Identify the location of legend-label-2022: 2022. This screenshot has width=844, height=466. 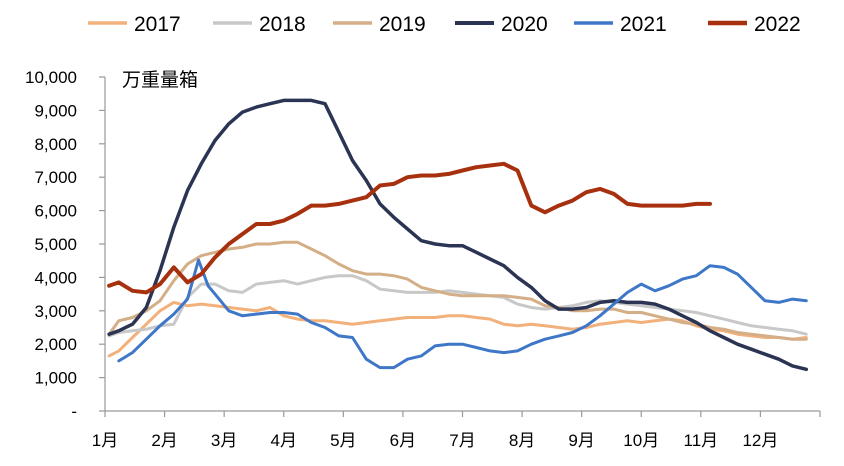
(777, 24).